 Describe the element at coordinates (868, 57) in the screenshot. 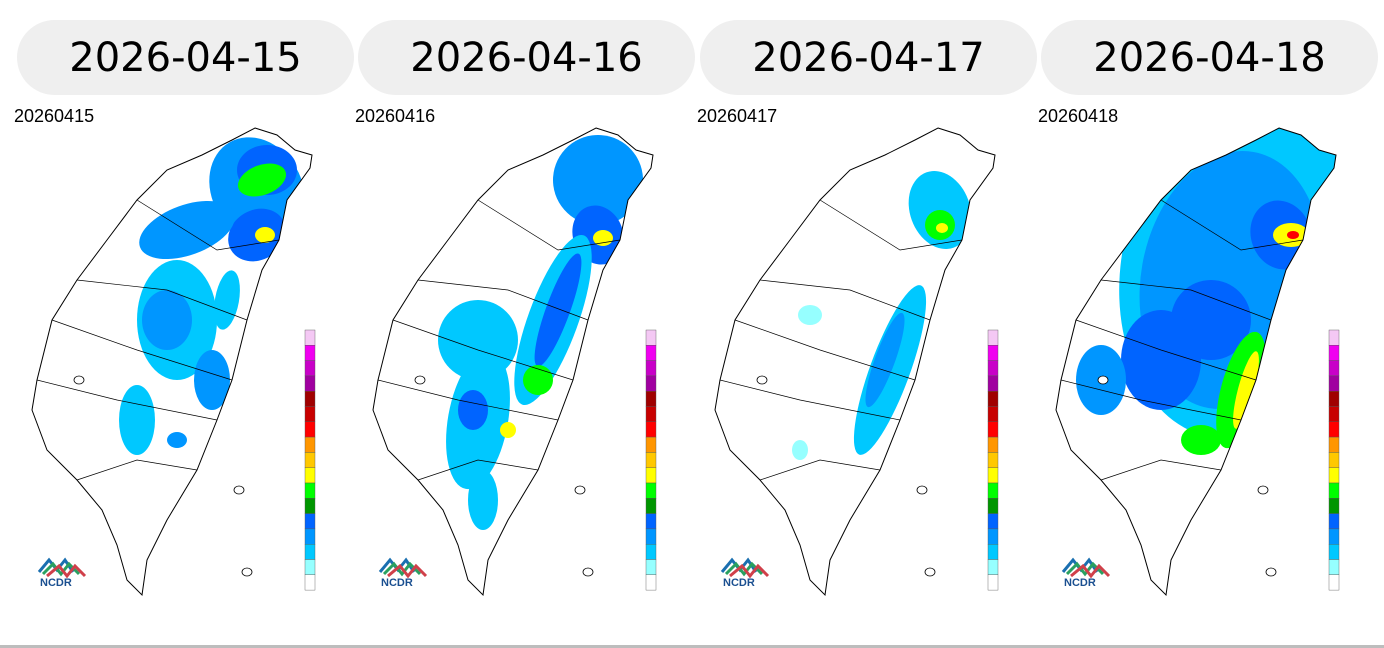

I see `date-button: 2026-04-17` at that location.